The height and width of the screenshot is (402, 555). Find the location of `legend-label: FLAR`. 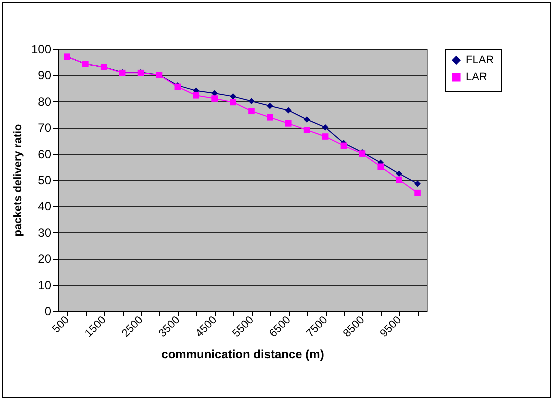

legend-label: FLAR is located at coordinates (480, 60).